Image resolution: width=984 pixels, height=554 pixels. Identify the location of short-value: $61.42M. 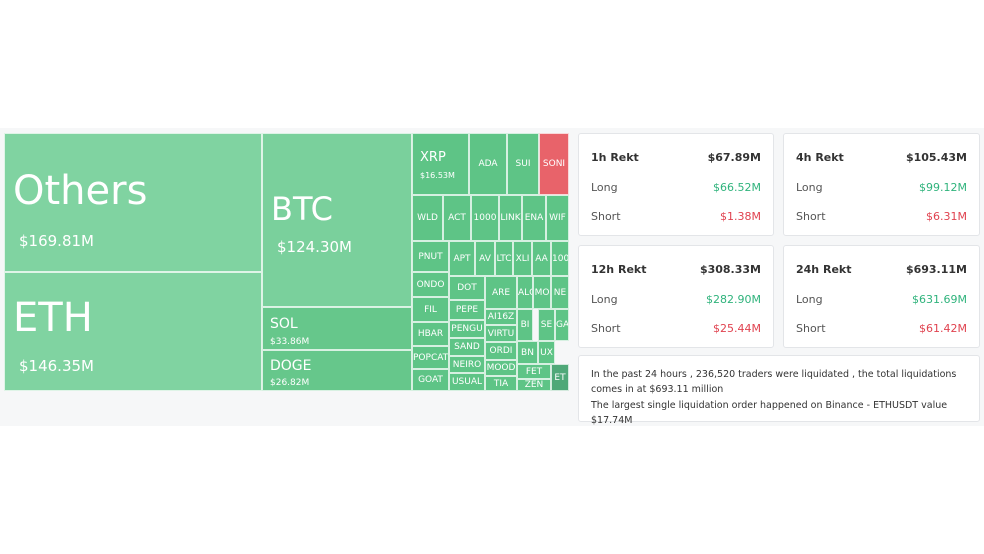
(943, 328).